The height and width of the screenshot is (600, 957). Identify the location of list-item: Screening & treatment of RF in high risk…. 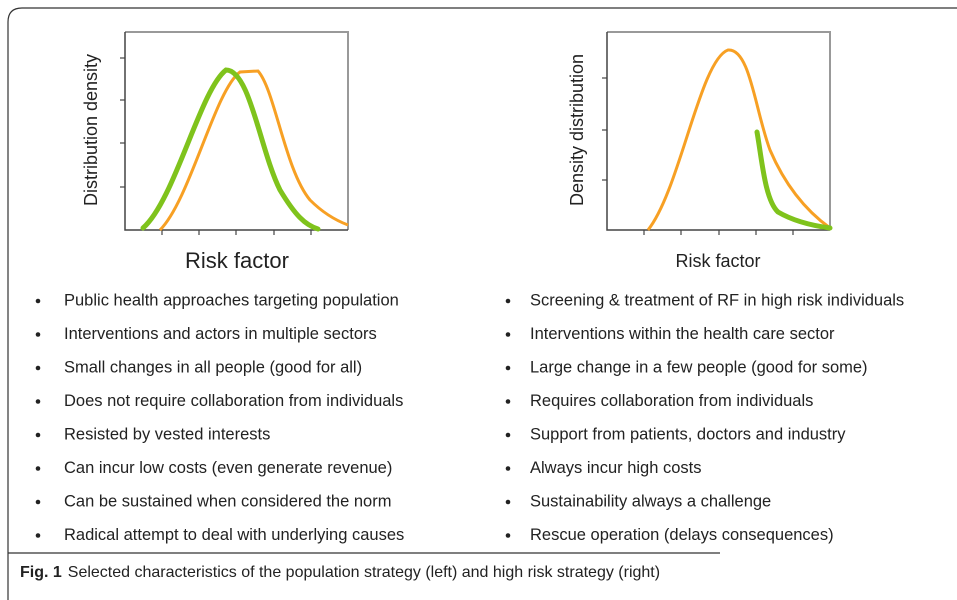
(717, 300).